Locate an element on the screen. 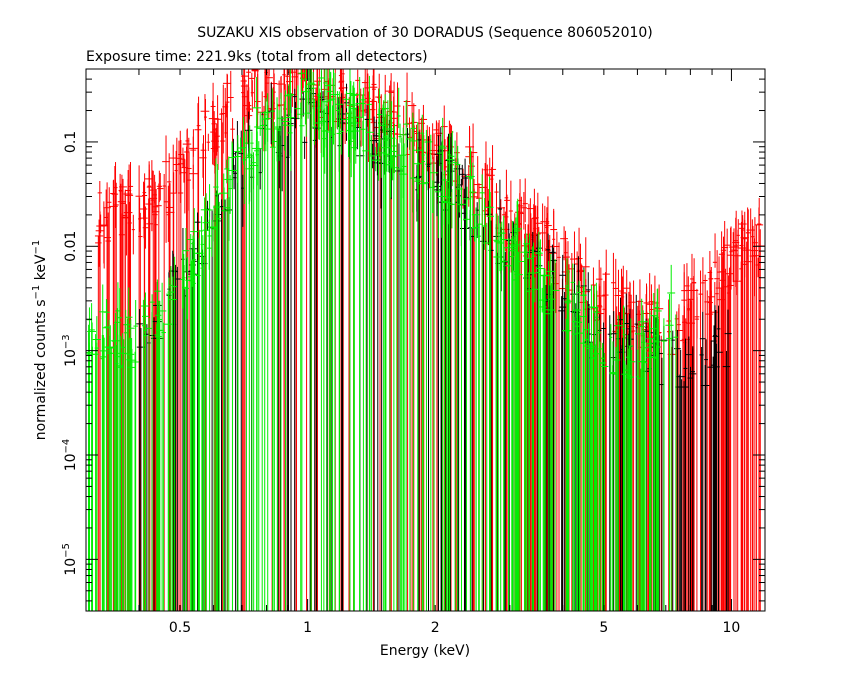  y-axis-label-sup2: −1 is located at coordinates (36, 247).